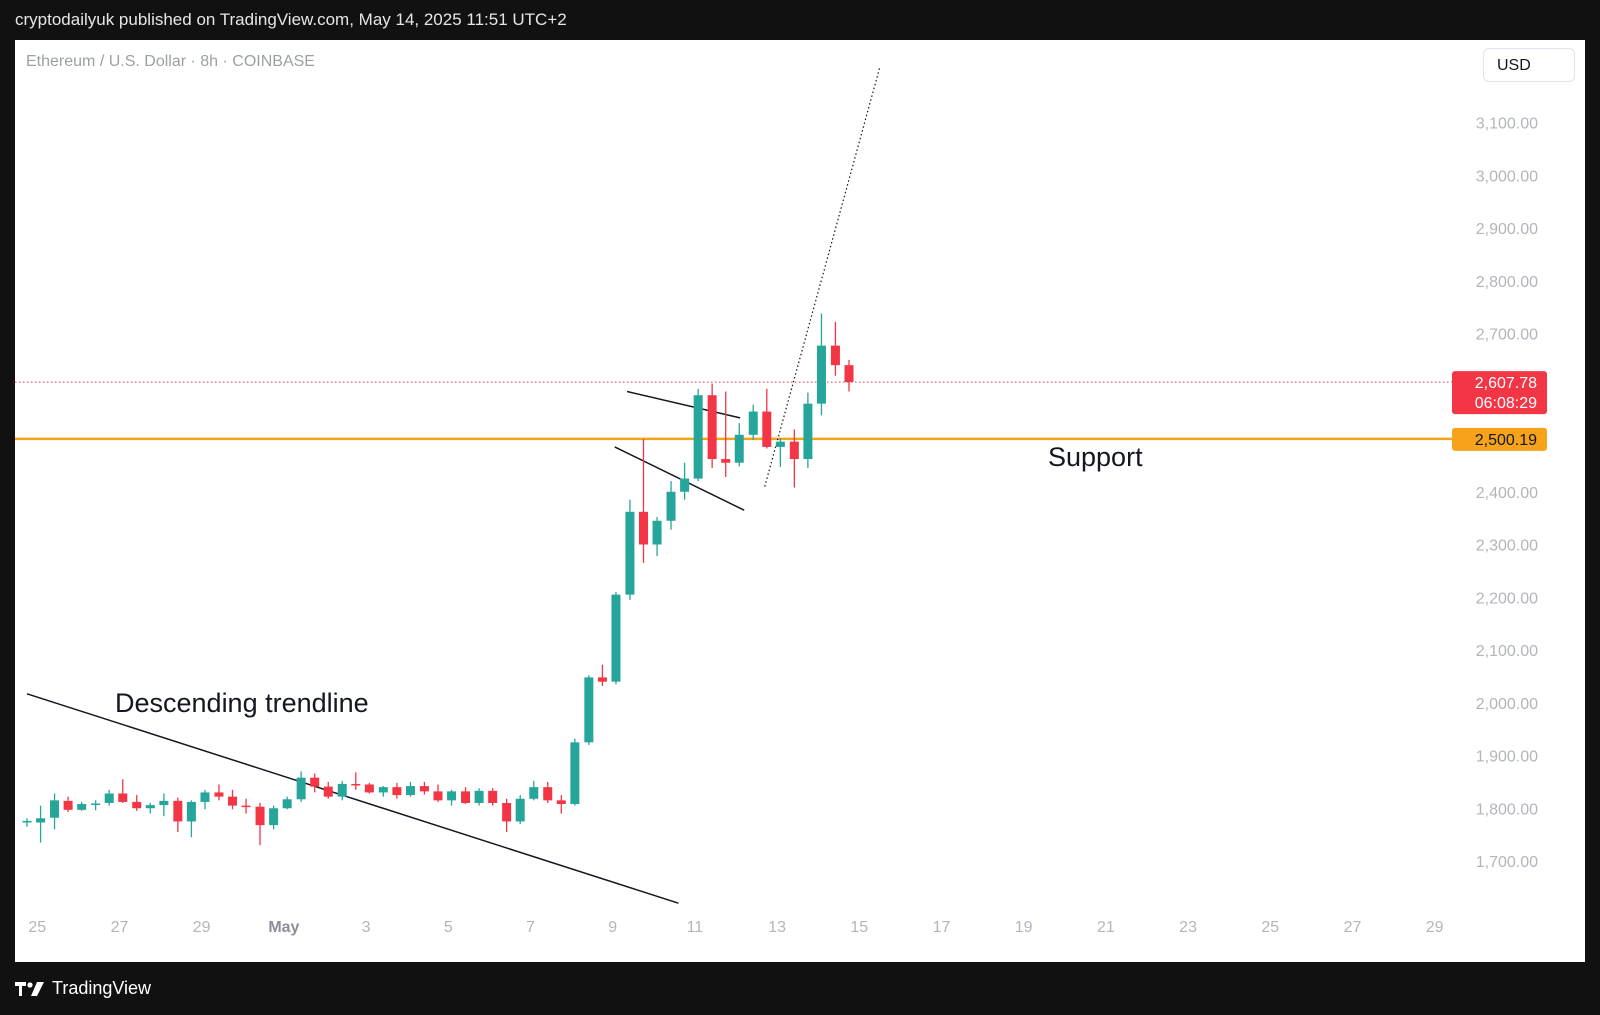  I want to click on y-tick-label: 1,800.00, so click(1507, 809).